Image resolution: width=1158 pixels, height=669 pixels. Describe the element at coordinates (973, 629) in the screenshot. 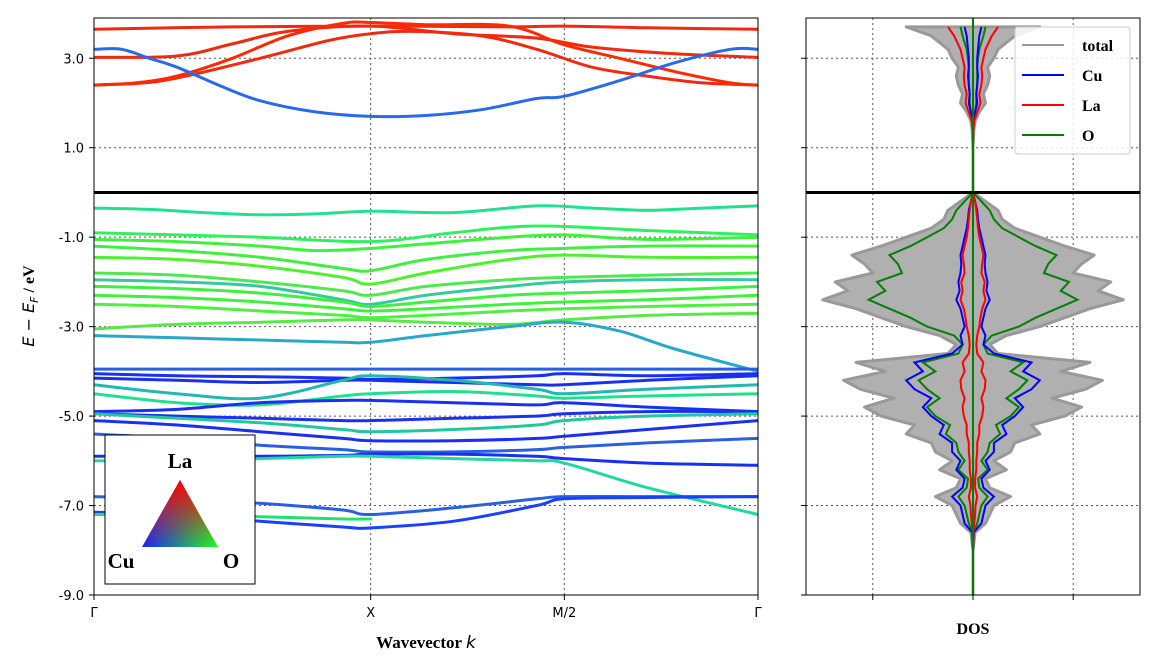

I see `dos-x-axis-label: DOS` at that location.